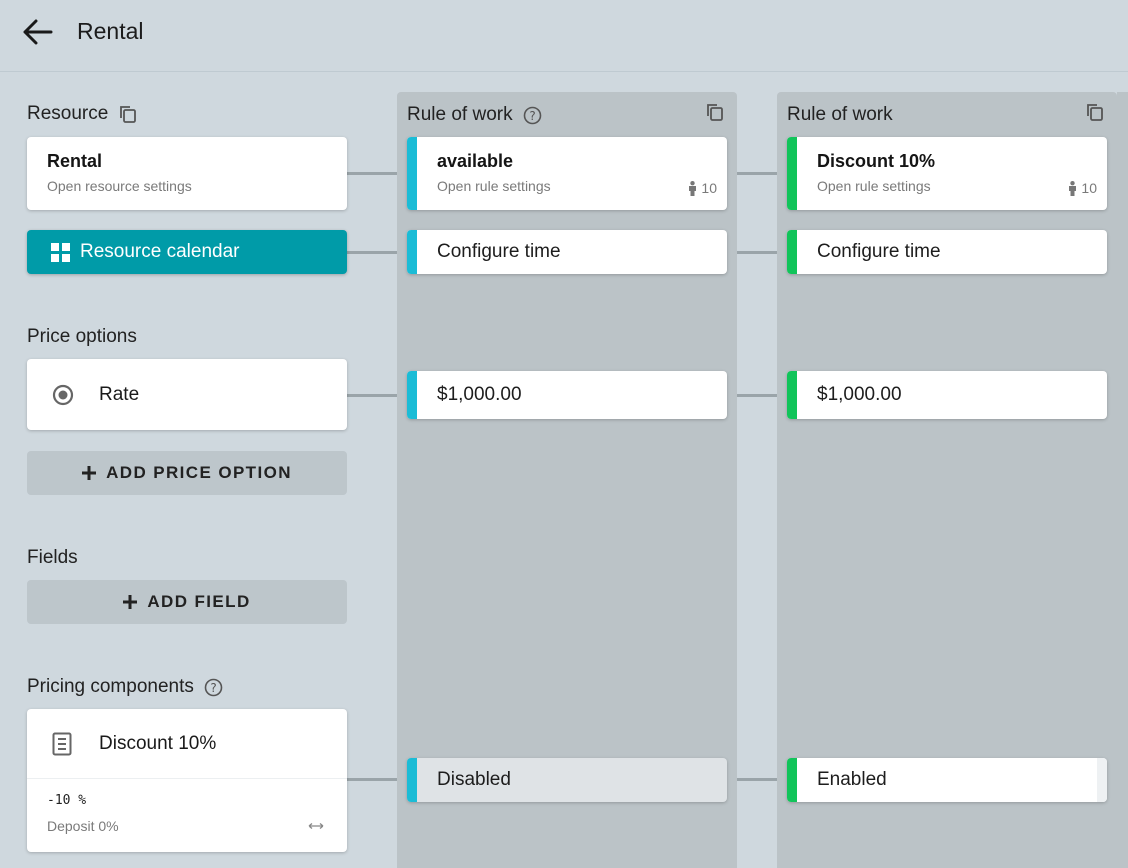 Image resolution: width=1128 pixels, height=868 pixels. I want to click on component-state: Disabled, so click(474, 779).